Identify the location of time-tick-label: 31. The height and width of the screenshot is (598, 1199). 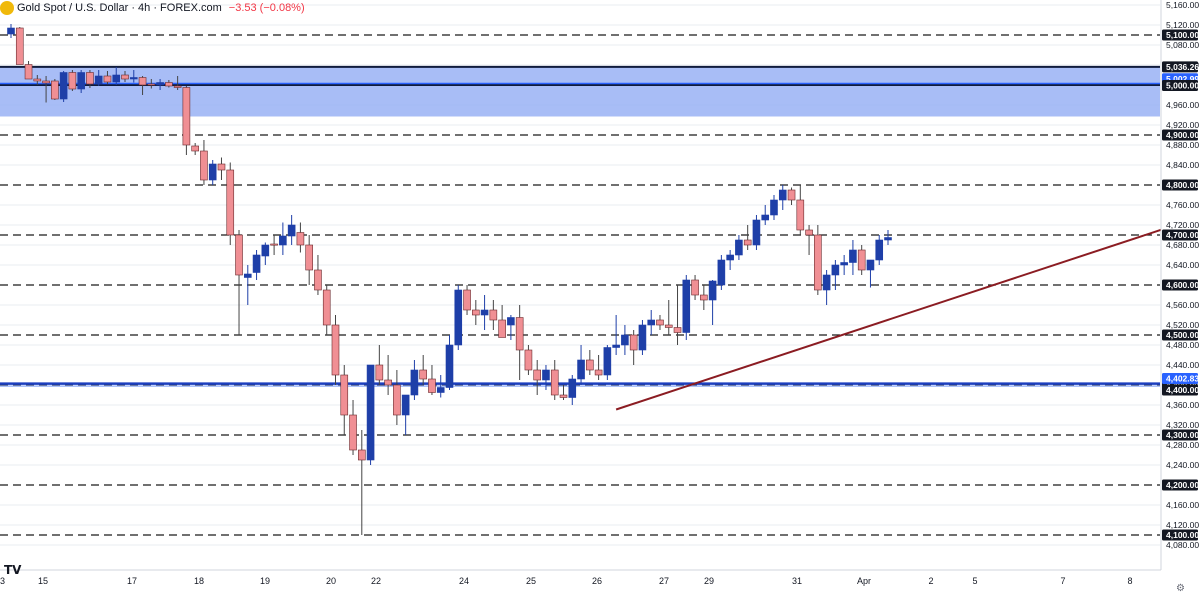
(797, 581).